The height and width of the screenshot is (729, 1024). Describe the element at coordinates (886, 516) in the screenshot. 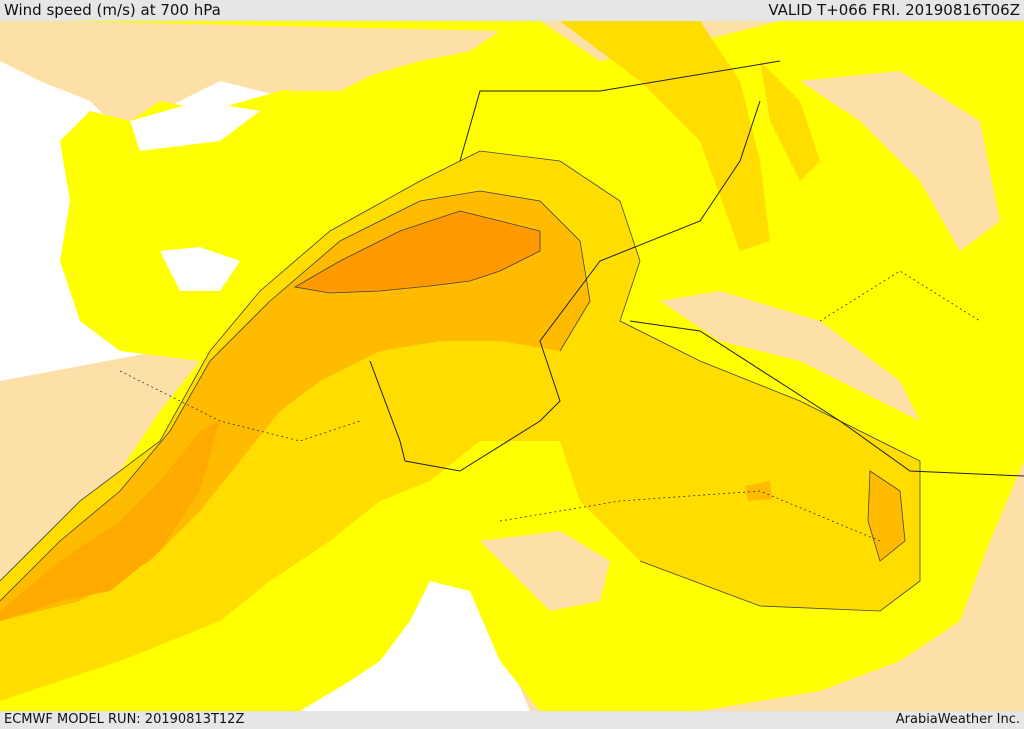

I see `wind-area-level-3-south` at that location.